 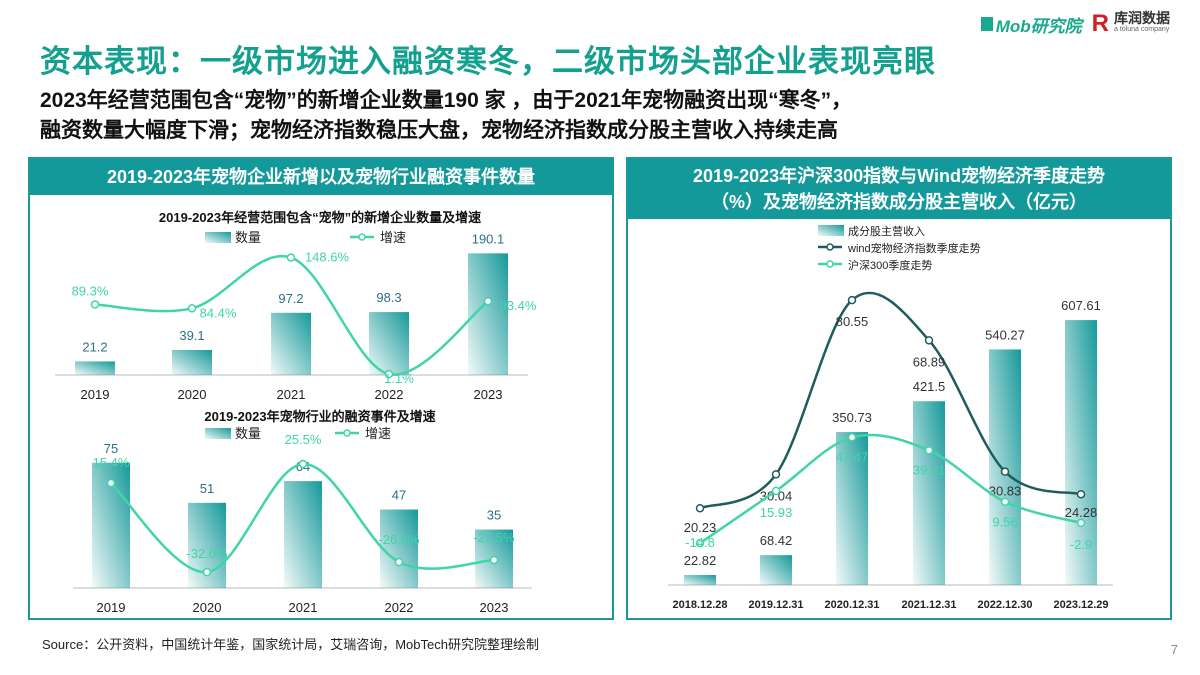 What do you see at coordinates (488, 238) in the screenshot?
I see `chart1-bar-label: 190.1` at bounding box center [488, 238].